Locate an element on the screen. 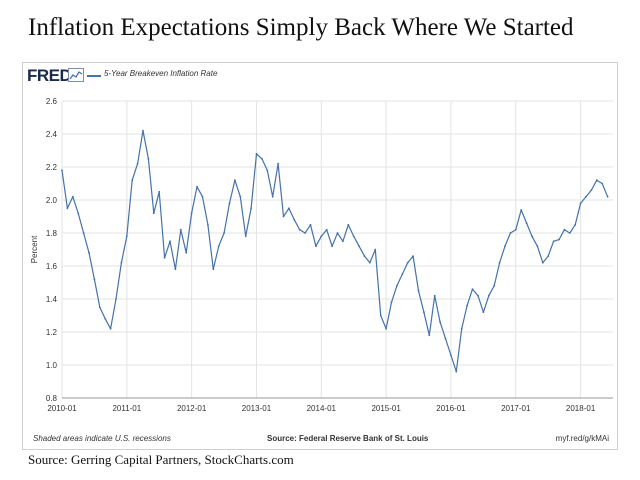 Image resolution: width=640 pixels, height=480 pixels. y-tick-label: 2.0 is located at coordinates (52, 200).